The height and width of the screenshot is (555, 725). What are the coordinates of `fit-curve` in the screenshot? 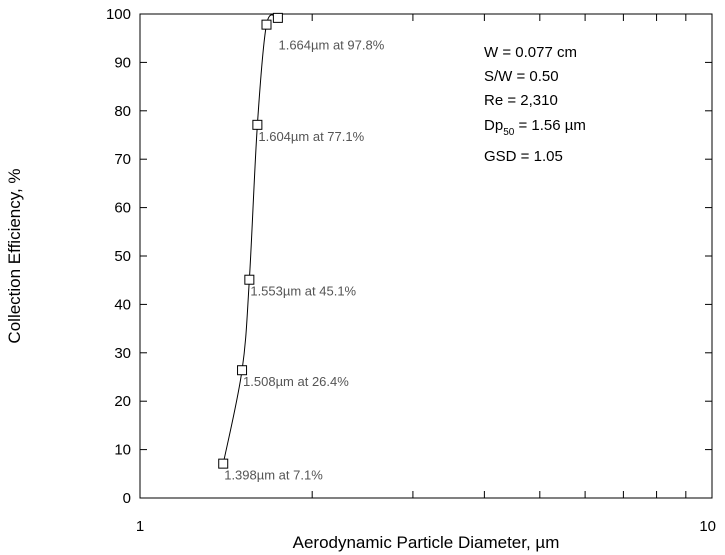 It's located at (250, 239).